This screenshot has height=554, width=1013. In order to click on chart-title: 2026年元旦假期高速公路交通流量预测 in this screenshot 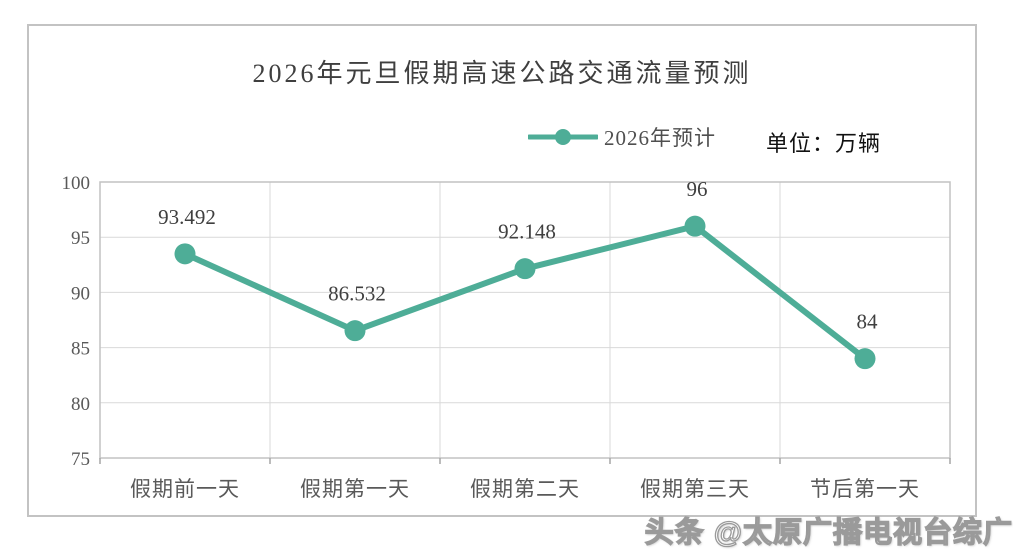, I will do `click(502, 73)`.